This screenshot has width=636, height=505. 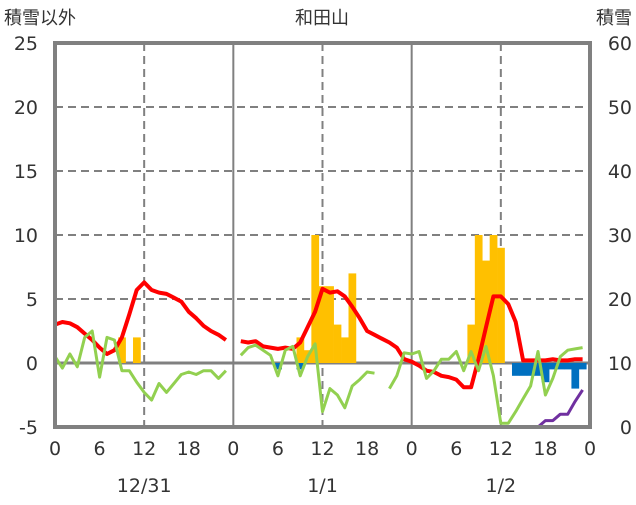 I want to click on y-tick-left: -5, so click(x=28, y=428).